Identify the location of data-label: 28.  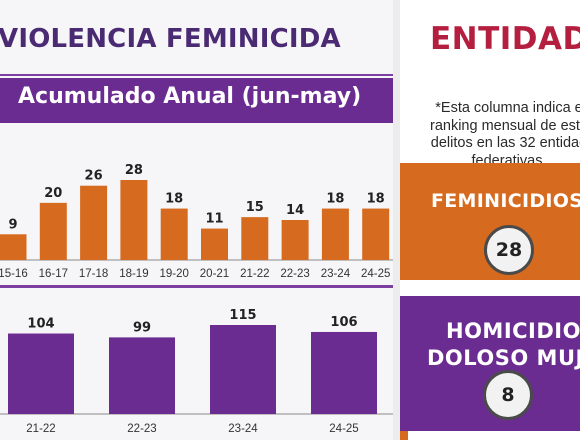
(134, 170).